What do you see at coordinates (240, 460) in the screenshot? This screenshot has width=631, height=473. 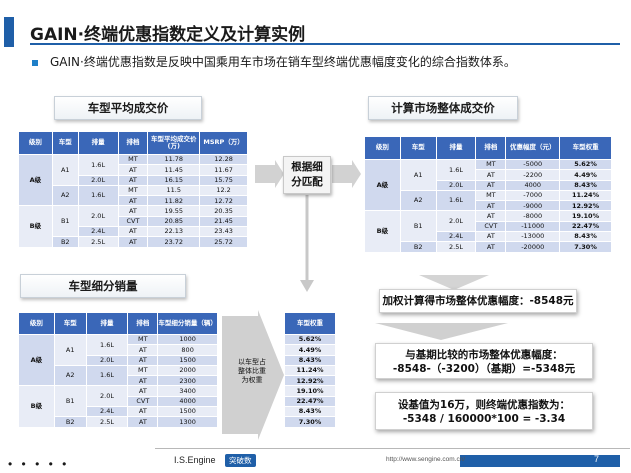 I see `footer-tag: 突破数` at bounding box center [240, 460].